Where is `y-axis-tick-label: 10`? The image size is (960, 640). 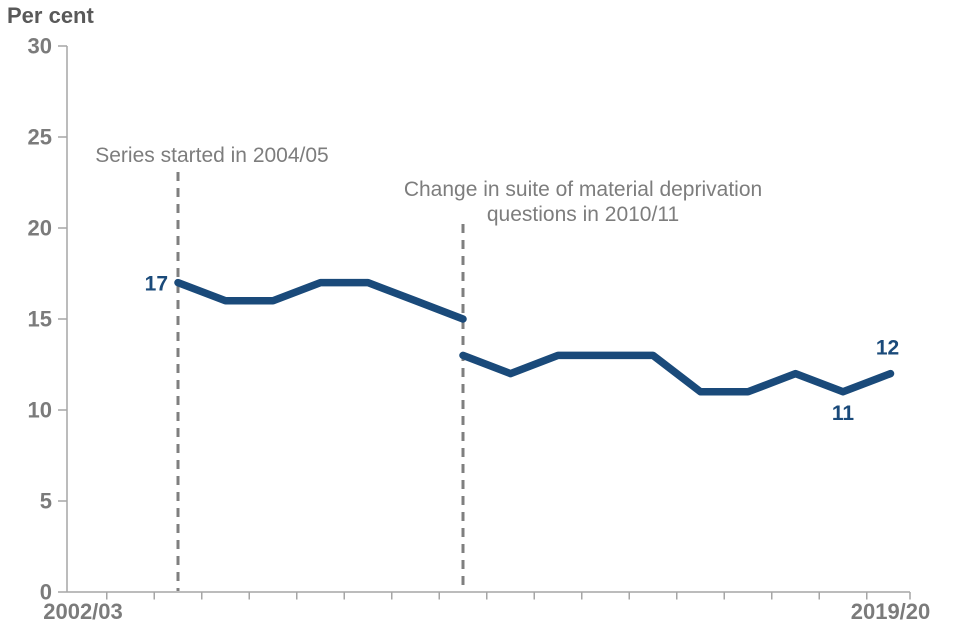 y-axis-tick-label: 10 is located at coordinates (40, 410).